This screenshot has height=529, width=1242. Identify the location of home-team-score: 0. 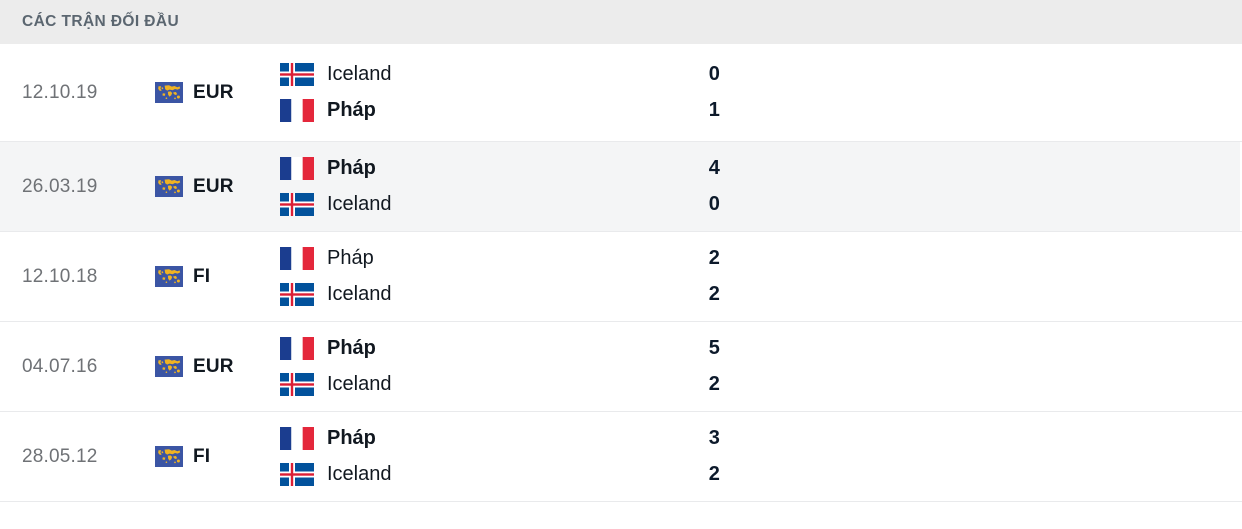
(714, 74).